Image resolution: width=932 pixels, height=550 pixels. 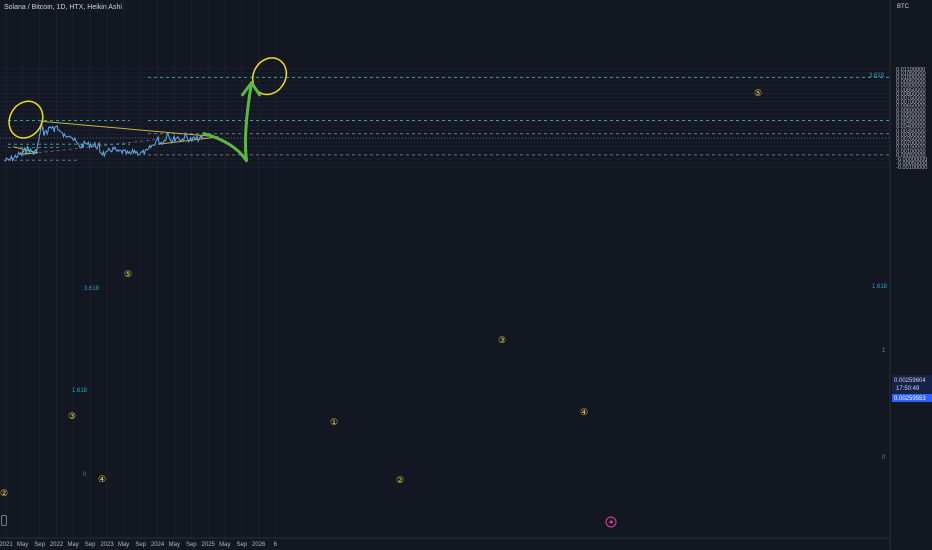 What do you see at coordinates (911, 160) in the screenshot?
I see `y-tick-label: -0.00000000` at bounding box center [911, 160].